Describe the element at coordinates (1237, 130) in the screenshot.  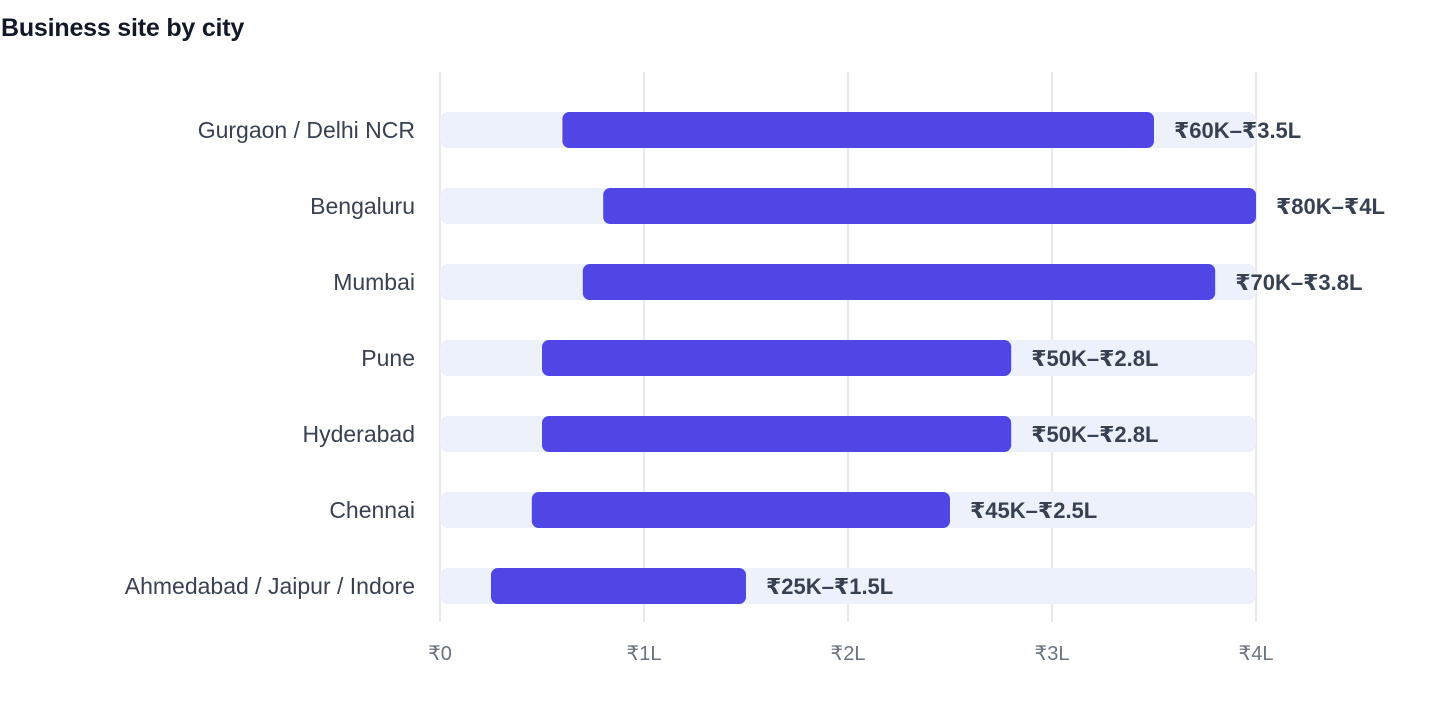
I see `range-value-label: ₹60K–₹3.5L` at that location.